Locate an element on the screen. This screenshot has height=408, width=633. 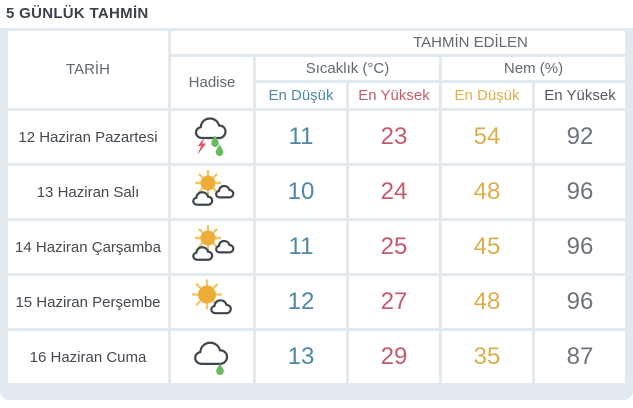
column-header-temp-max: En Yüksek is located at coordinates (394, 95).